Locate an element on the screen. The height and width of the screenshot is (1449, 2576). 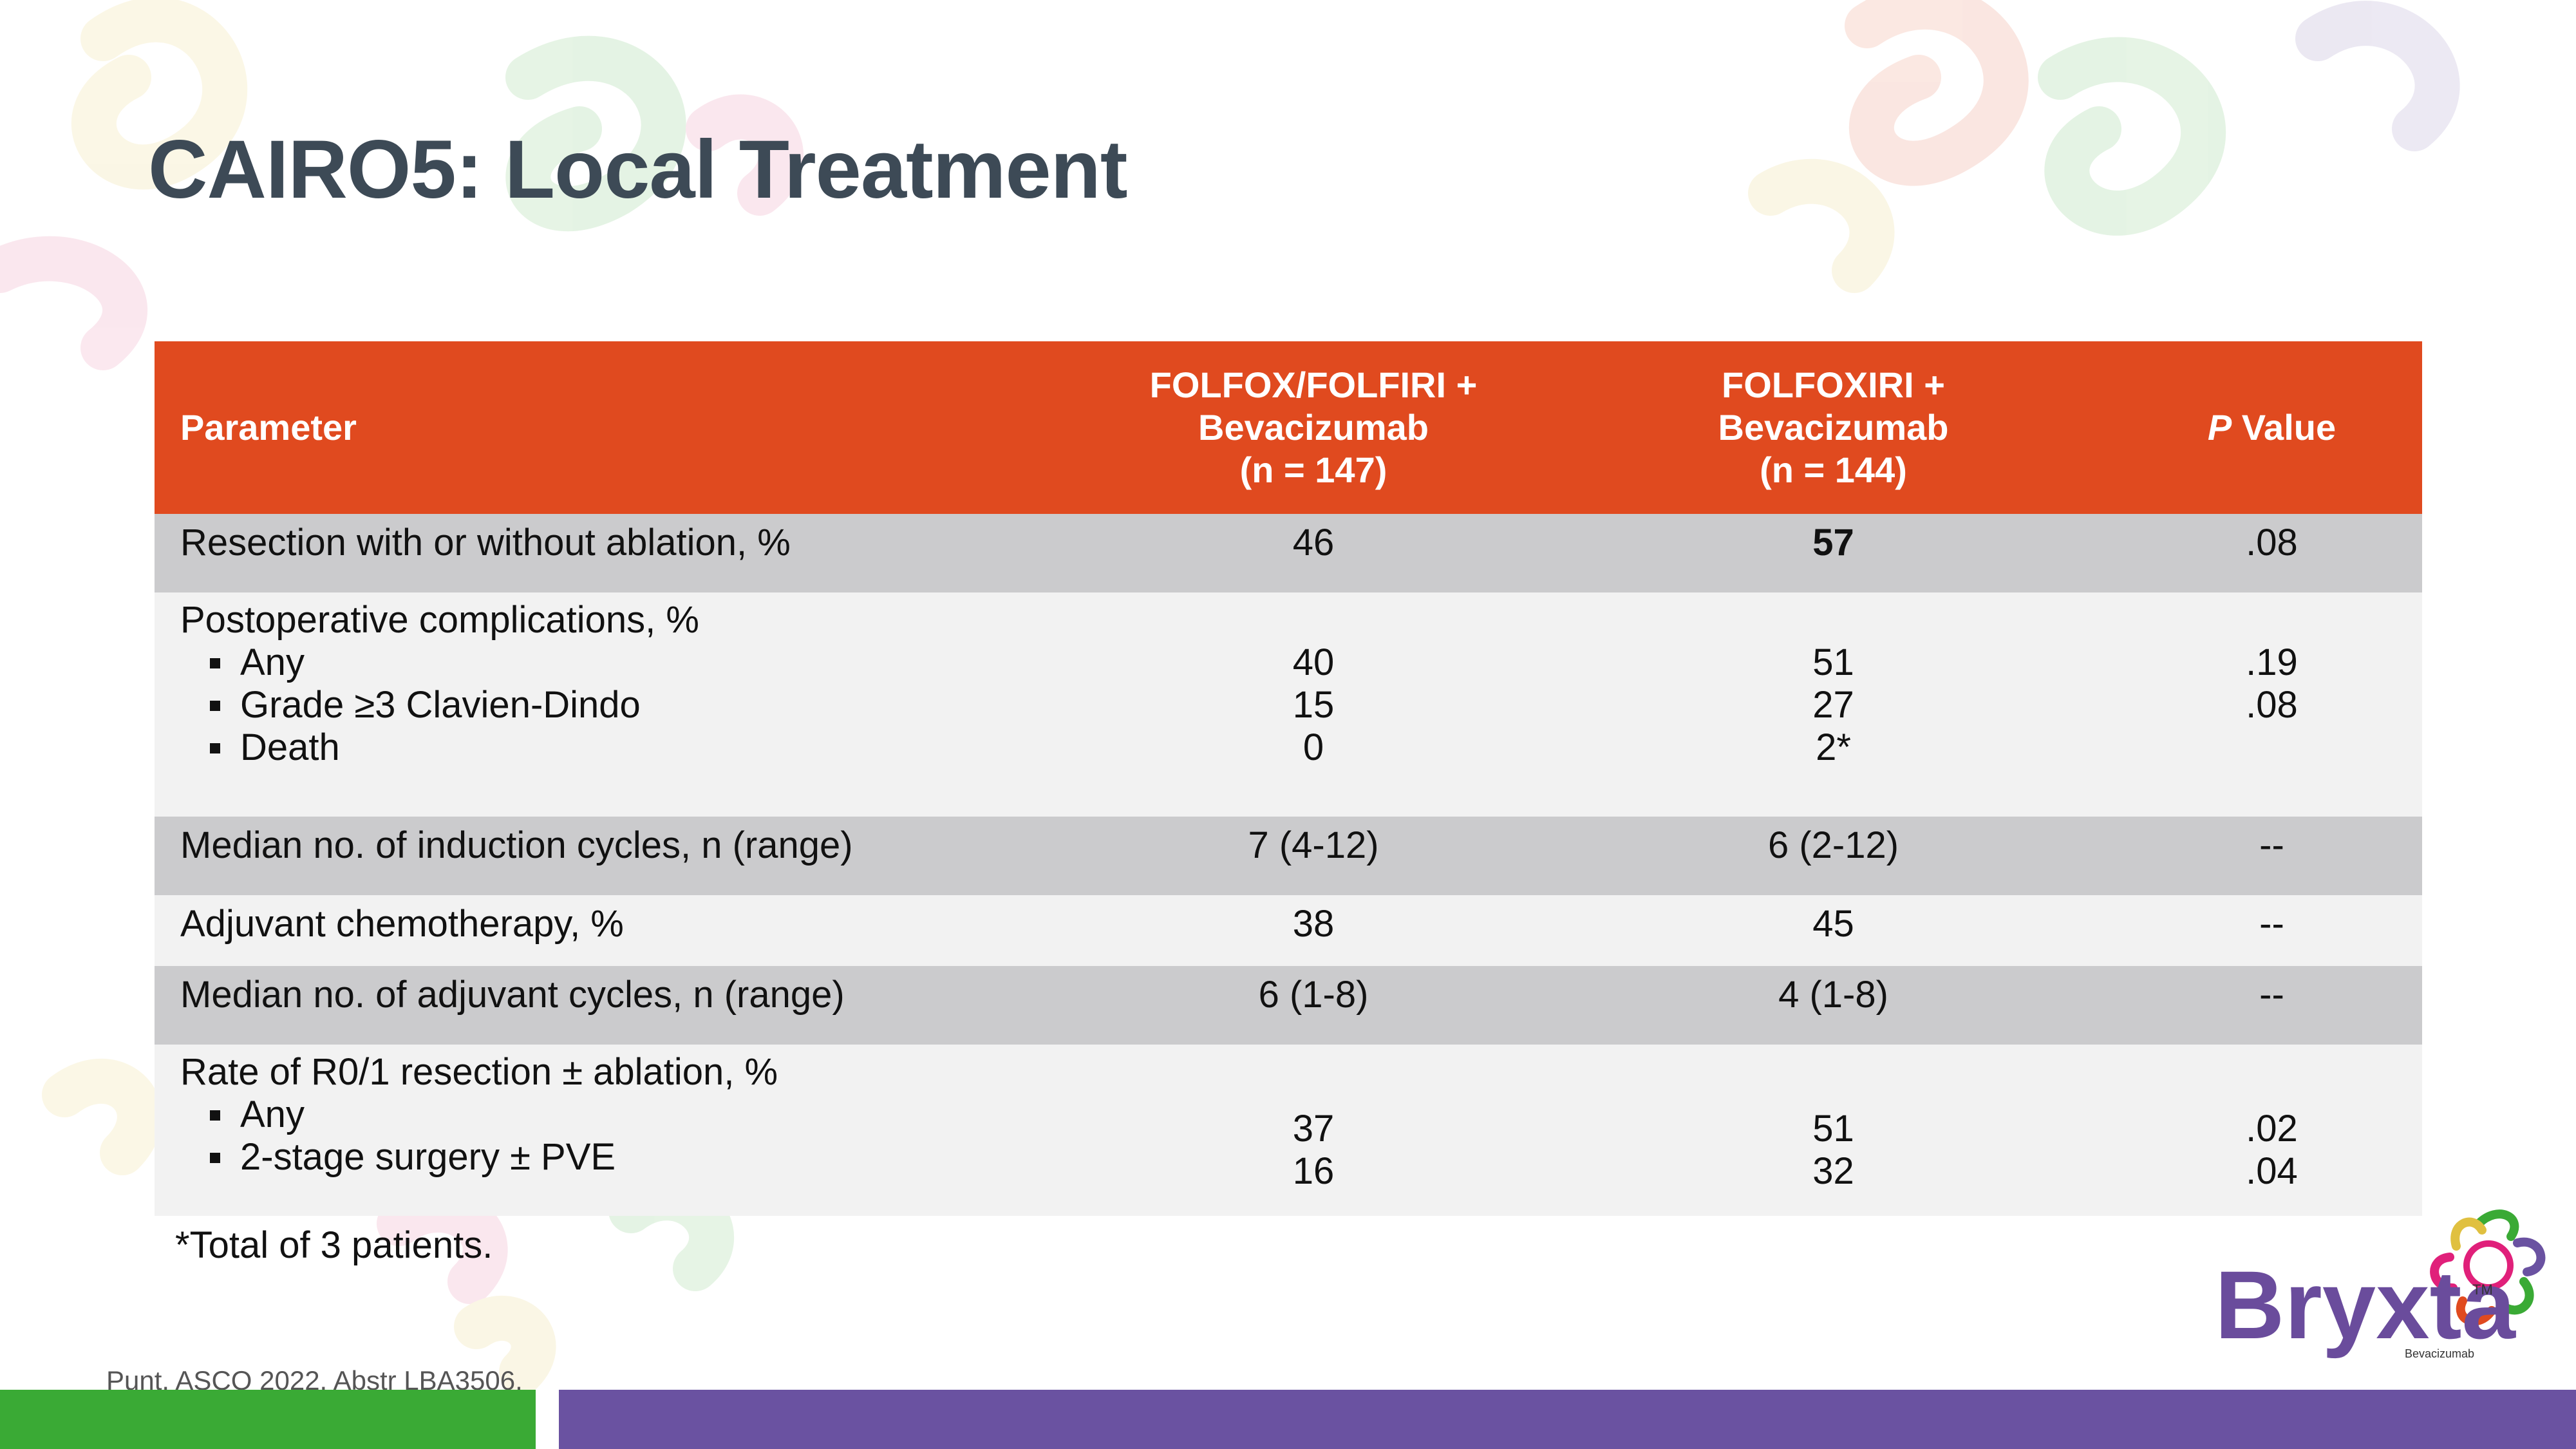
header-p-italic: P is located at coordinates (2219, 428).